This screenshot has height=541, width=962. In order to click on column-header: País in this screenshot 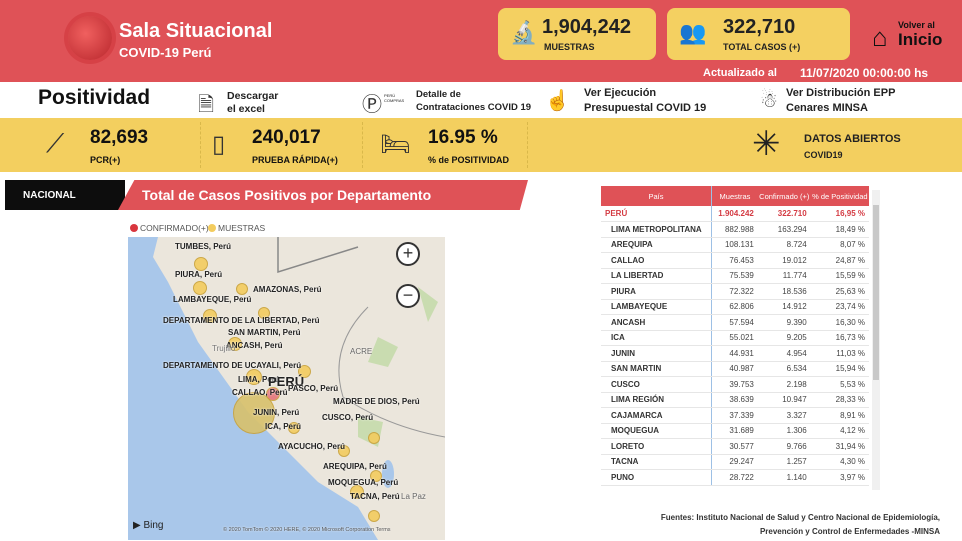, I will do `click(656, 196)`.